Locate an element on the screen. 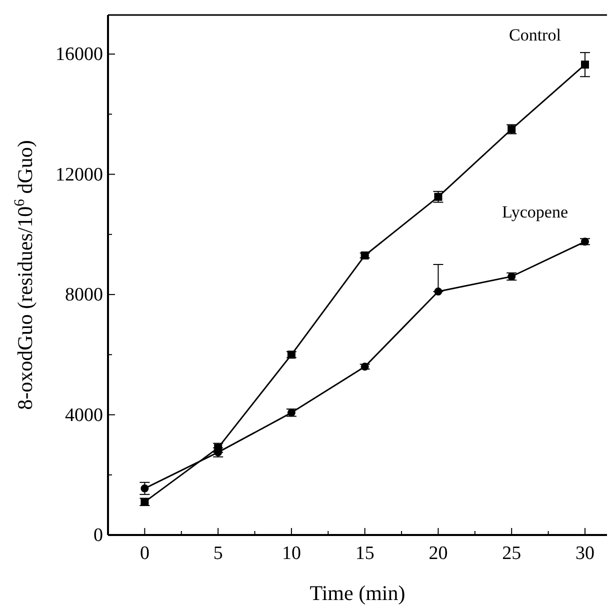 The height and width of the screenshot is (614, 608). x-tick-label: 15 is located at coordinates (364, 553).